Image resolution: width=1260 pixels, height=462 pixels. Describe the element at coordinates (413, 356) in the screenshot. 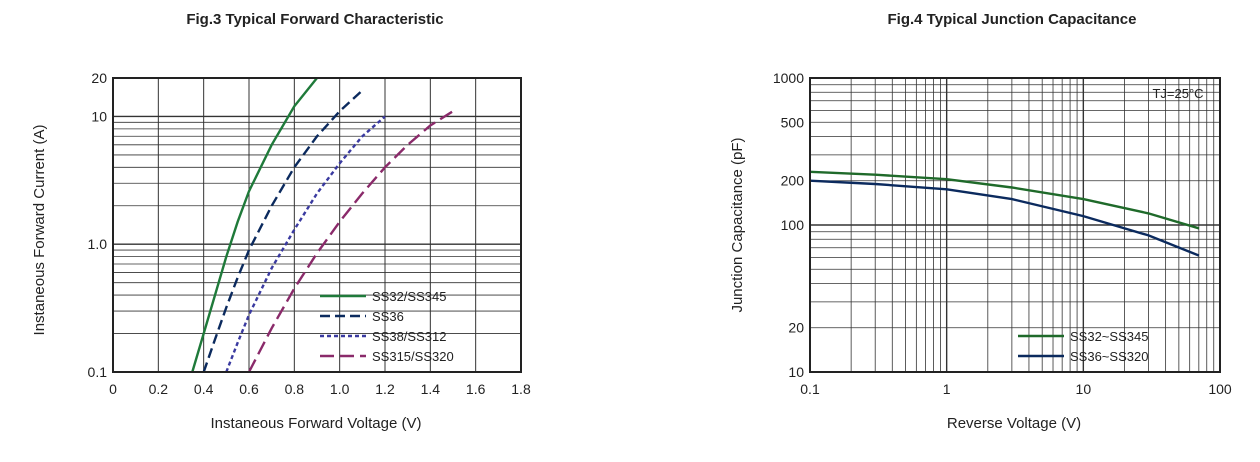

I see `legend-label: SS315/SS320` at that location.